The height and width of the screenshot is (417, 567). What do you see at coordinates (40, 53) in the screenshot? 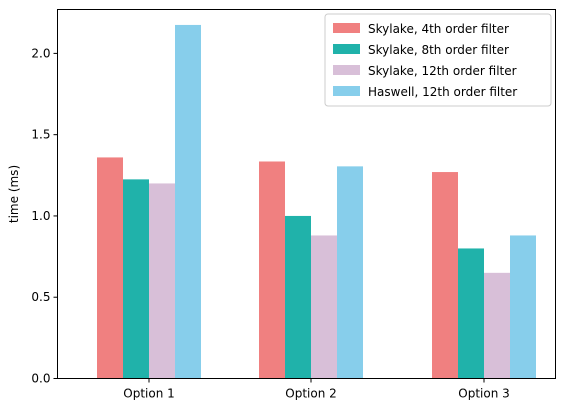
I see `y-tick-label: 2.0` at bounding box center [40, 53].